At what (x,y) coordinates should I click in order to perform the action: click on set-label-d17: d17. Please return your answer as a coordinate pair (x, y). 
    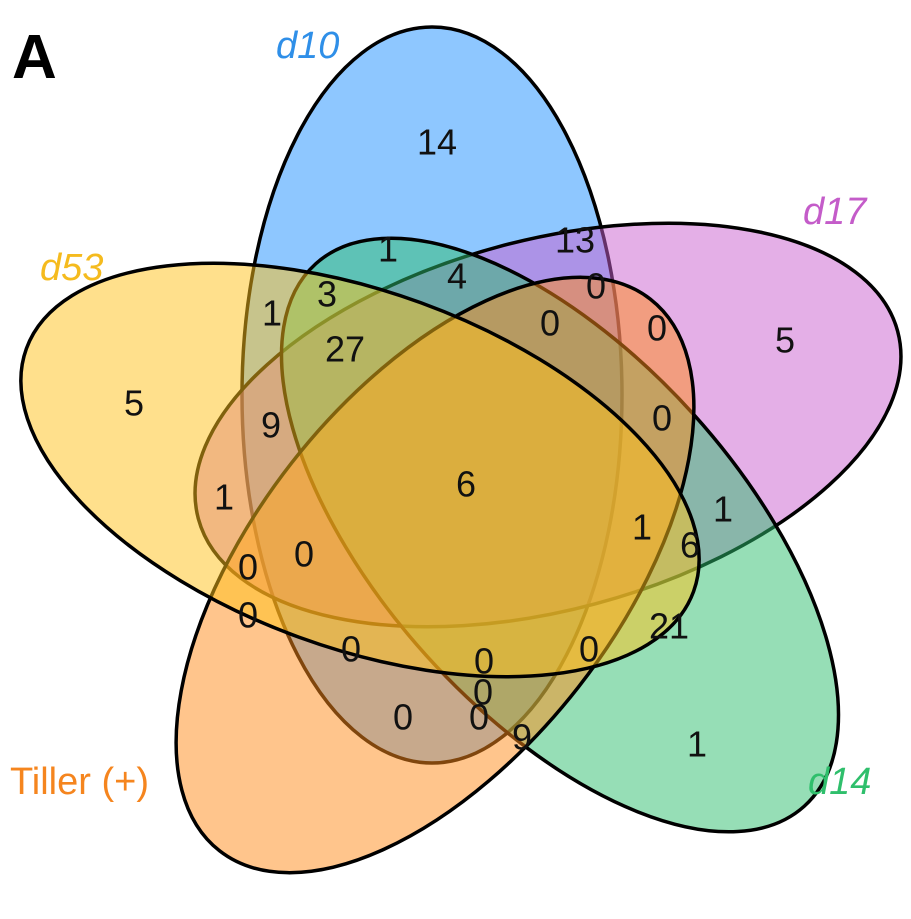
    Looking at the image, I should click on (835, 212).